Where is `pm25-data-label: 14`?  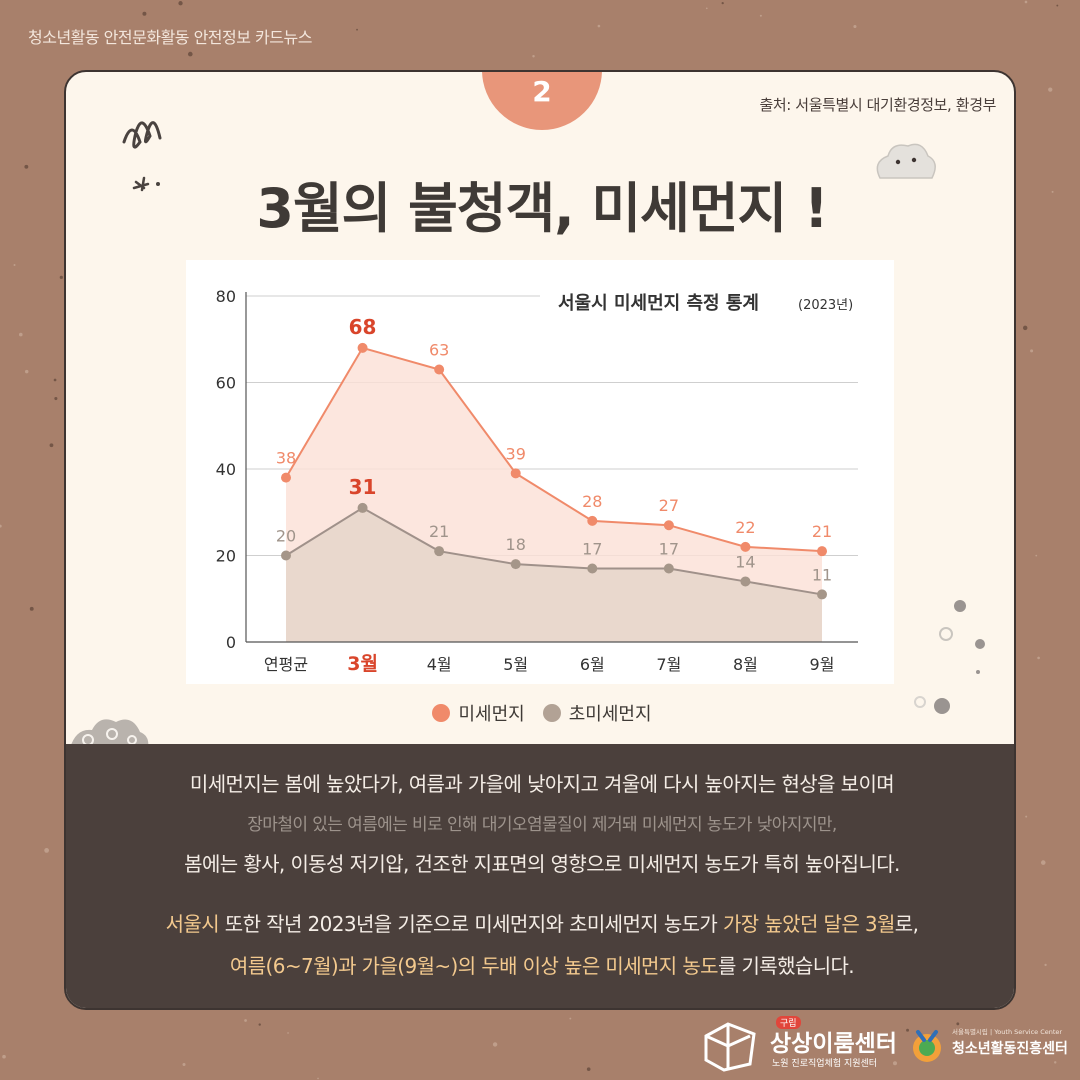 pm25-data-label: 14 is located at coordinates (745, 561).